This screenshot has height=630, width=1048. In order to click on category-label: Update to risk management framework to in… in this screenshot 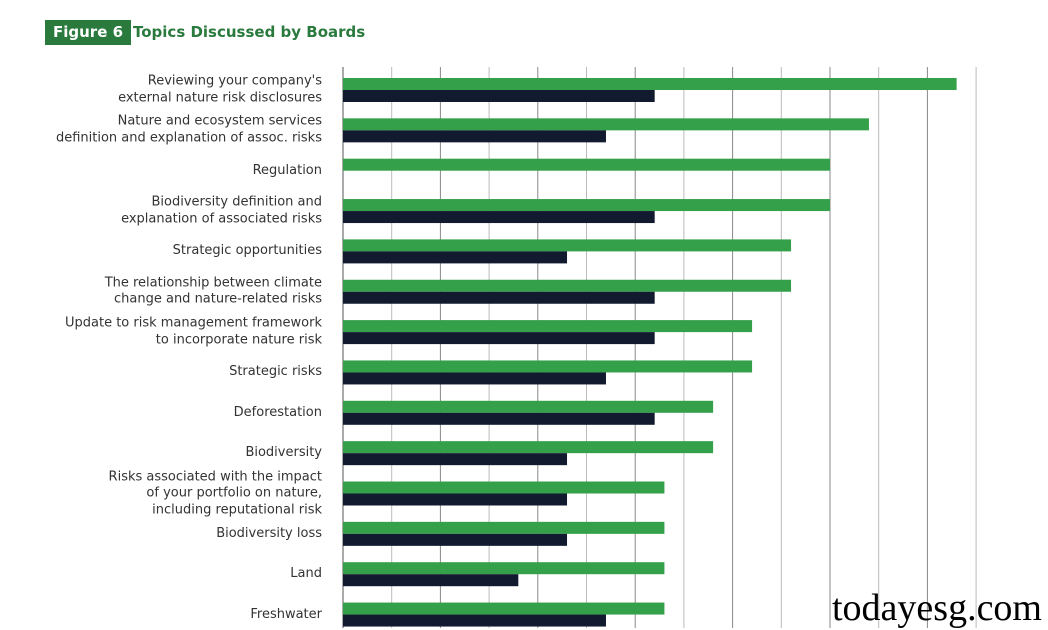, I will do `click(193, 331)`.